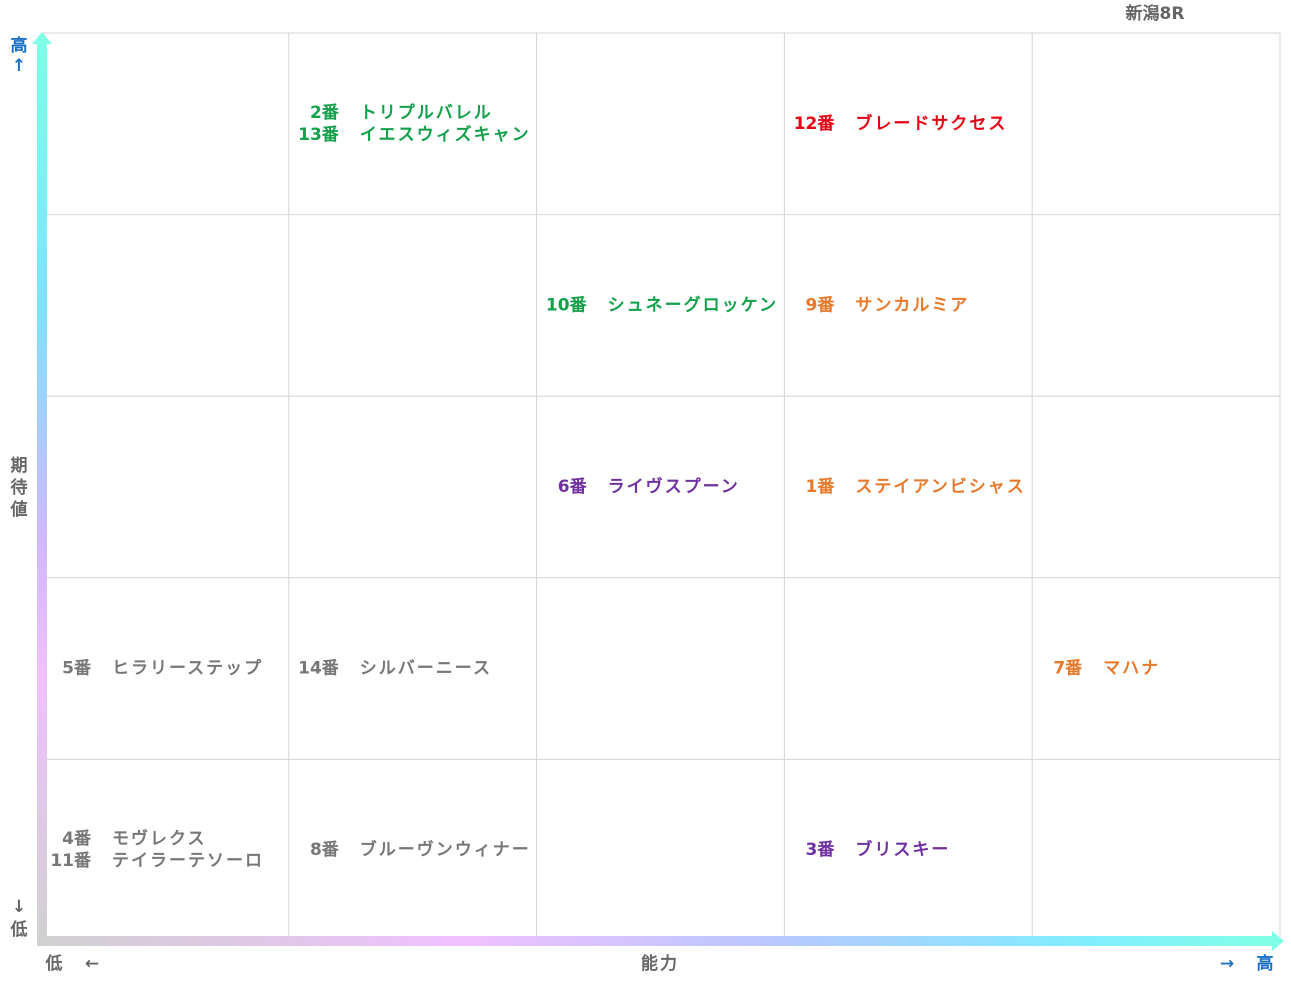  I want to click on horse-number: 7番, so click(1068, 669).